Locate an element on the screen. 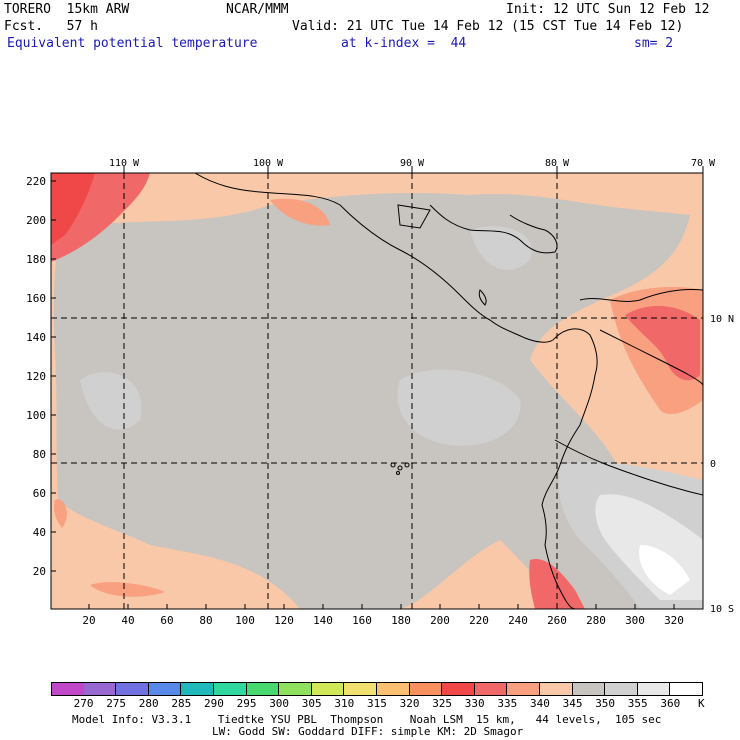 The height and width of the screenshot is (740, 740). grid-label: 240 is located at coordinates (518, 620).